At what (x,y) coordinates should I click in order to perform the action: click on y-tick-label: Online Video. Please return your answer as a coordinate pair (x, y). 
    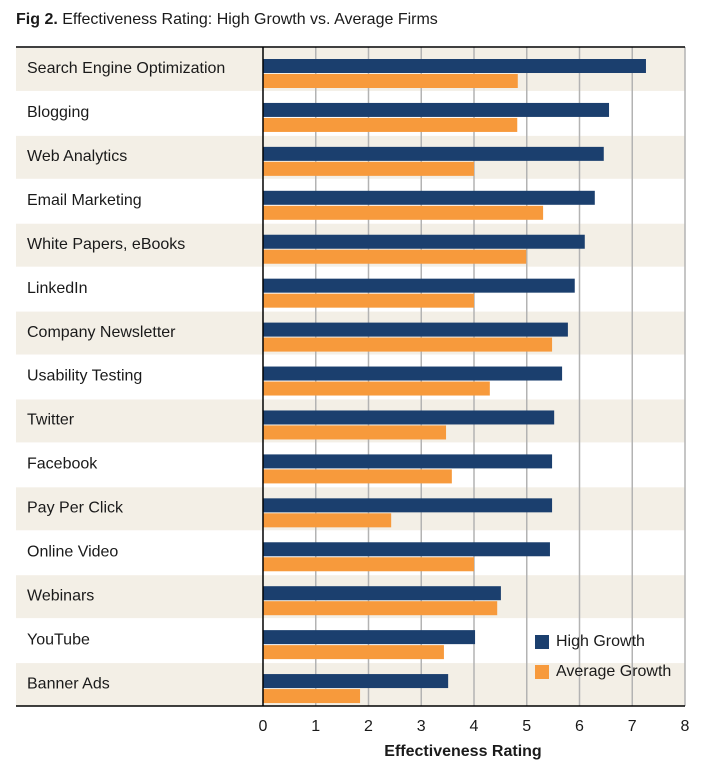
    Looking at the image, I should click on (72, 551).